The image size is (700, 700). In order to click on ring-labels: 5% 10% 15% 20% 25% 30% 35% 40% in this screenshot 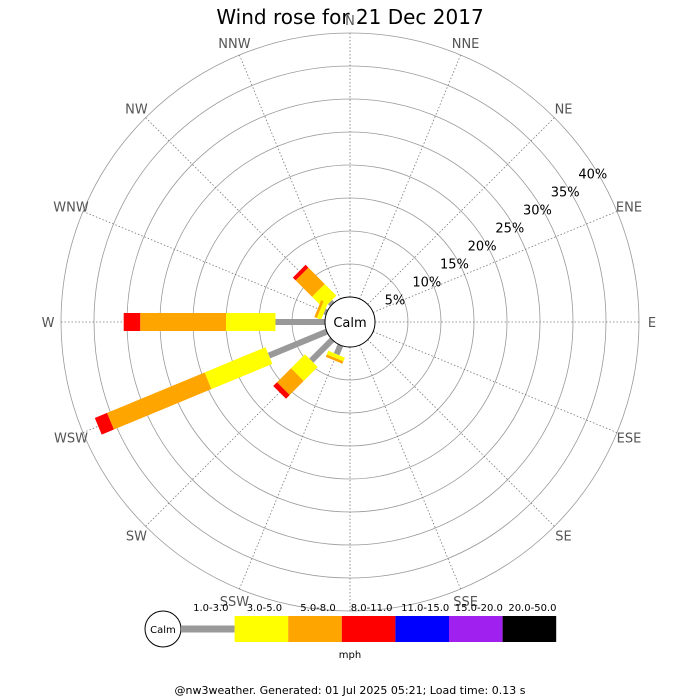, I will do `click(496, 238)`.